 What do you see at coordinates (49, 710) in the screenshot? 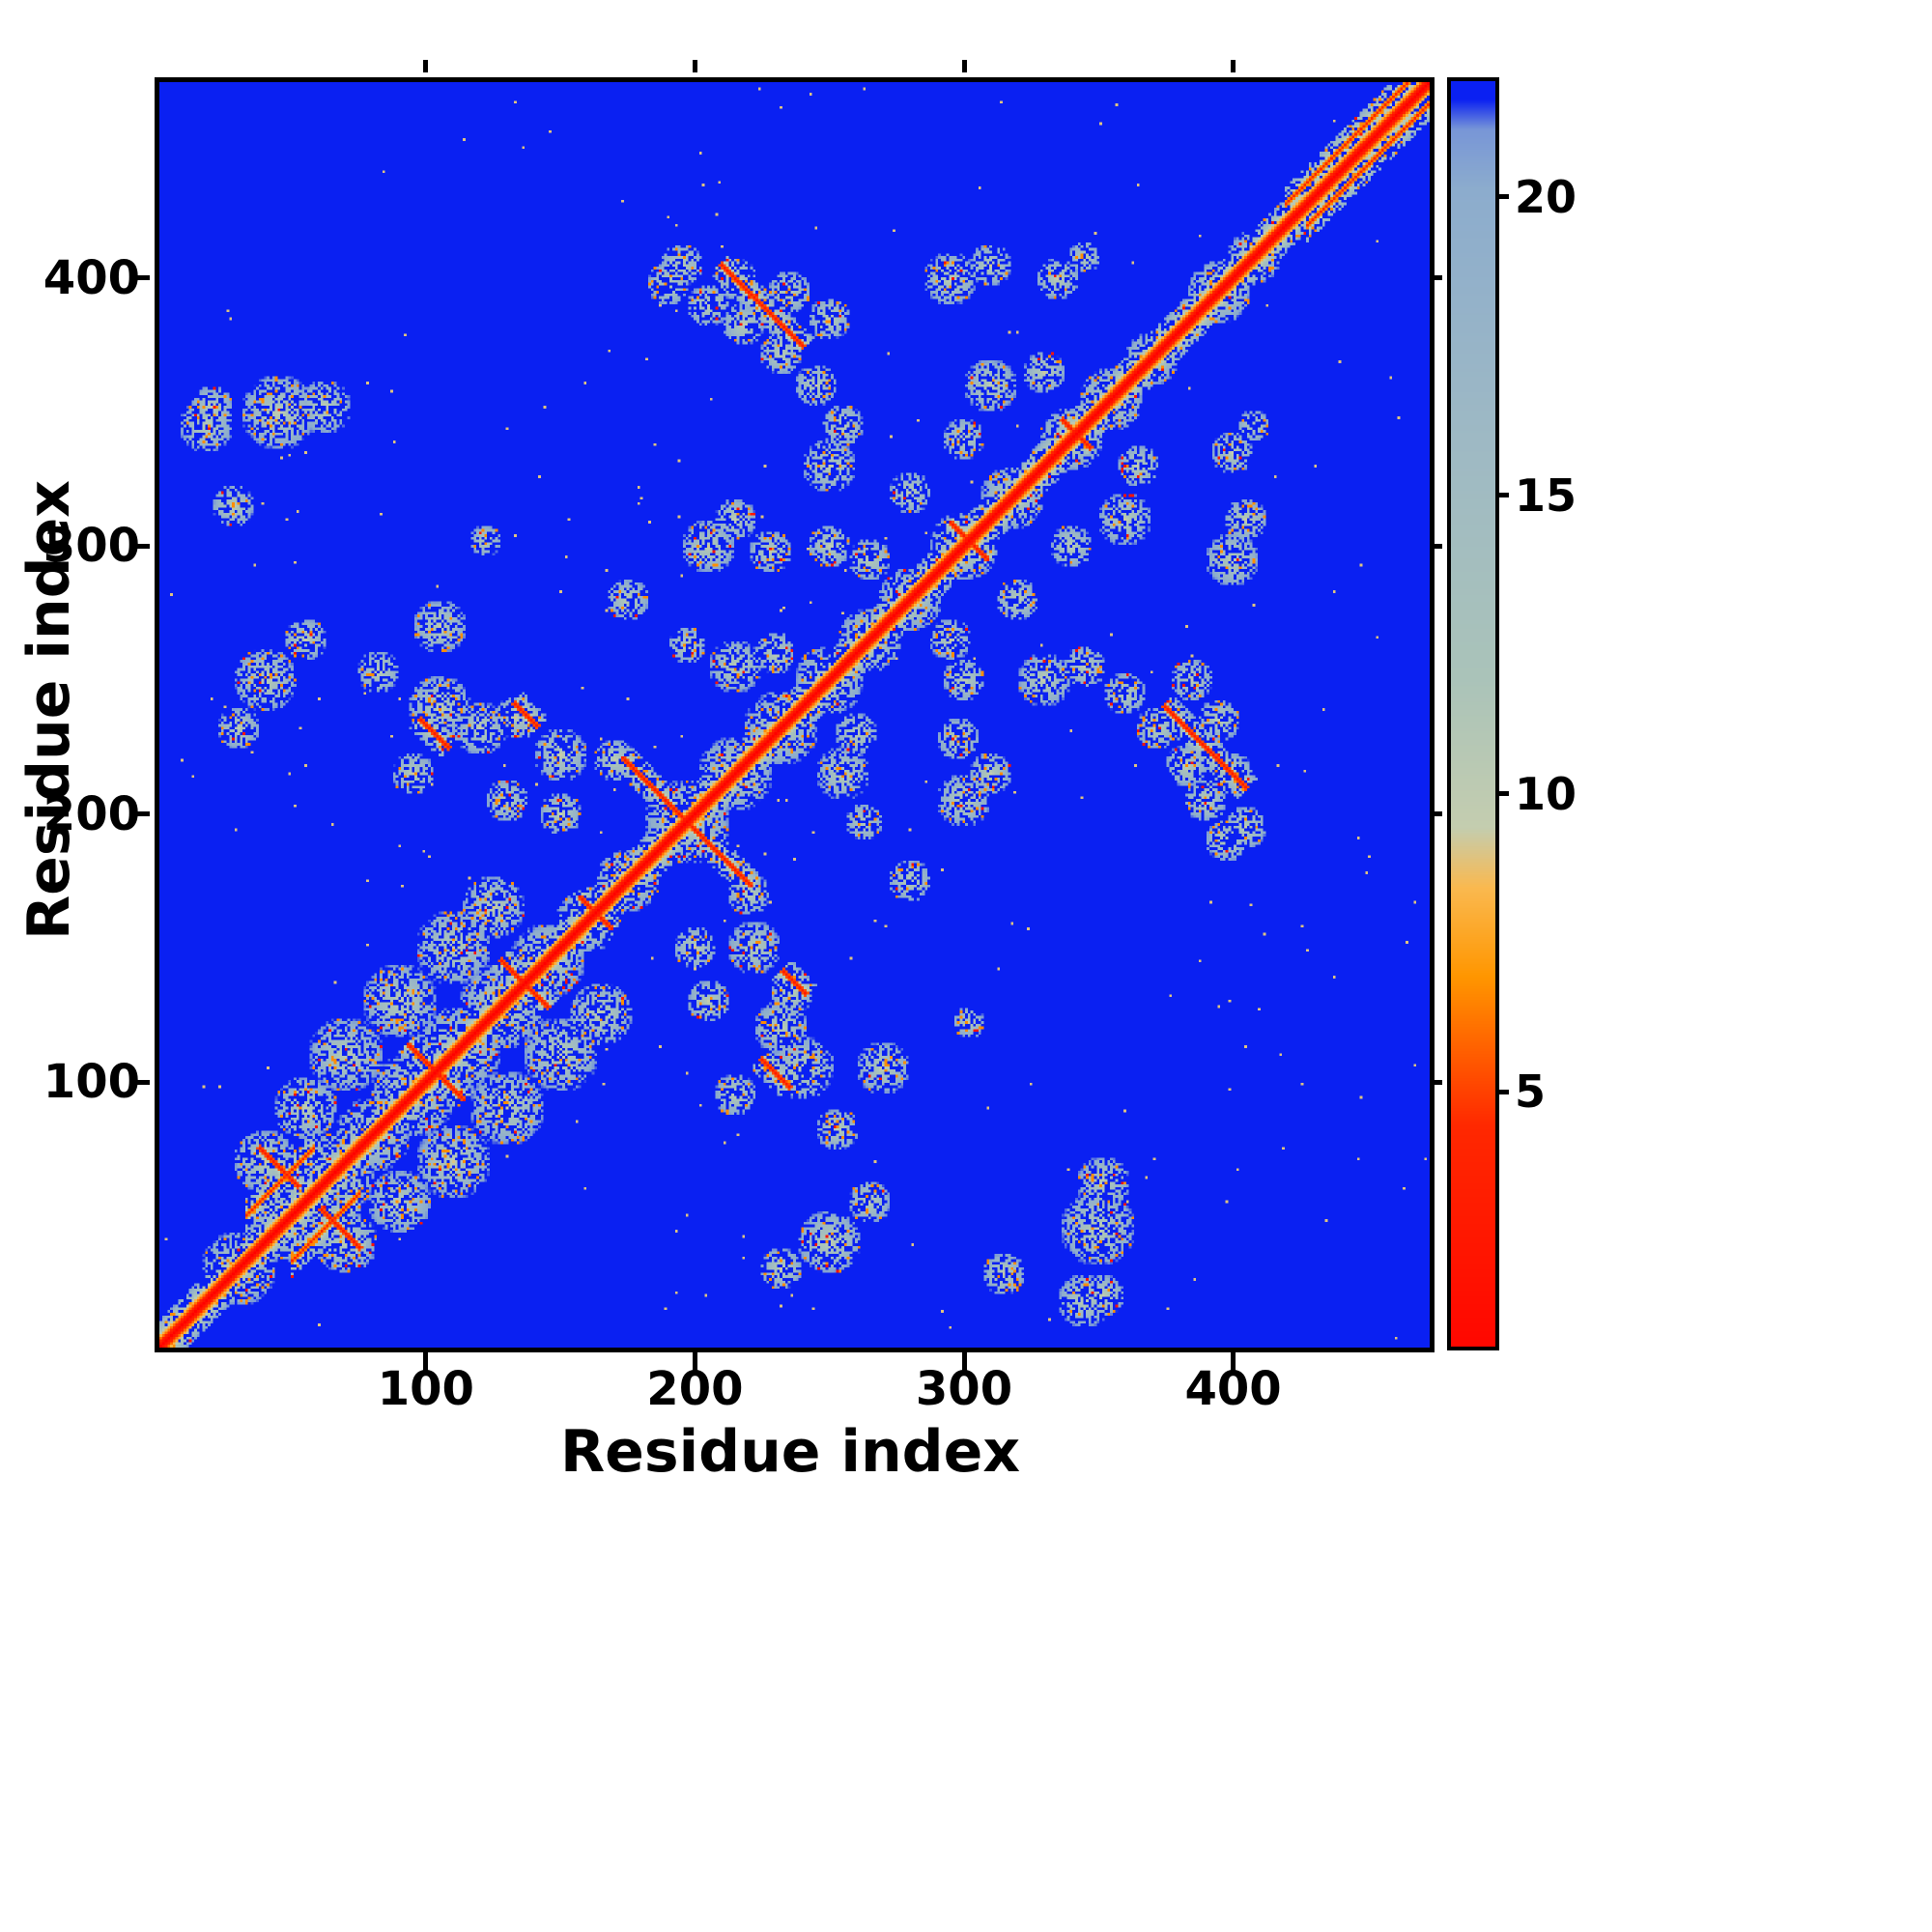
I see `y-axis-label: Residue index` at bounding box center [49, 710].